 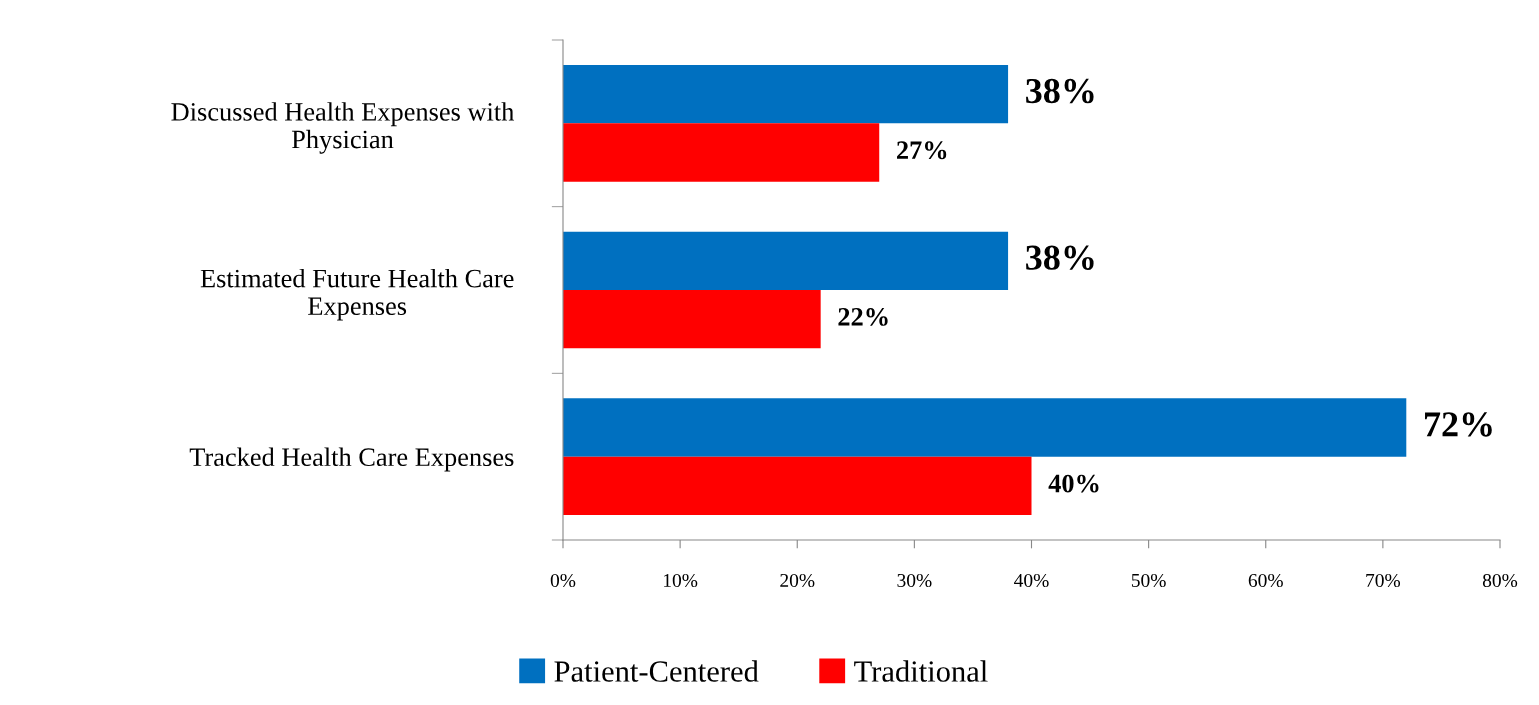 What do you see at coordinates (797, 580) in the screenshot?
I see `x-tick-label: 20%` at bounding box center [797, 580].